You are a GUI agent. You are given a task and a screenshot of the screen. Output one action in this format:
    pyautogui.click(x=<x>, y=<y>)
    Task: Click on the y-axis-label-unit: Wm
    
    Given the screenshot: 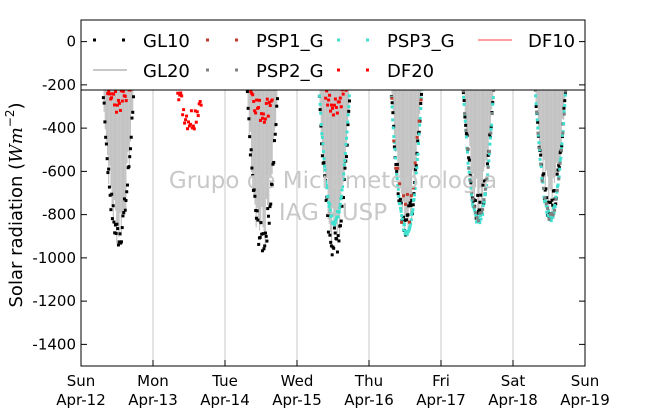 What is the action you would take?
    pyautogui.click(x=16, y=145)
    